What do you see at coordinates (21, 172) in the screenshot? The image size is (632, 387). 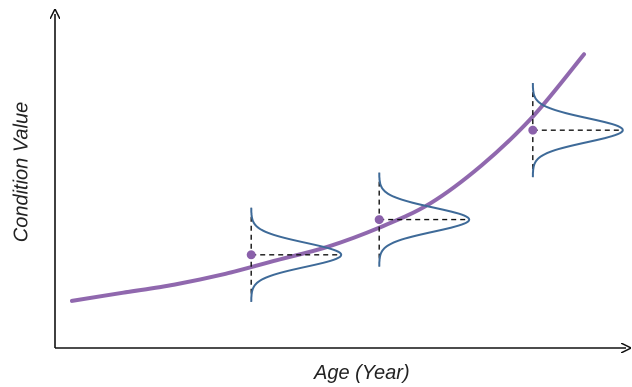 I see `y-axis-label: Condition Value` at bounding box center [21, 172].